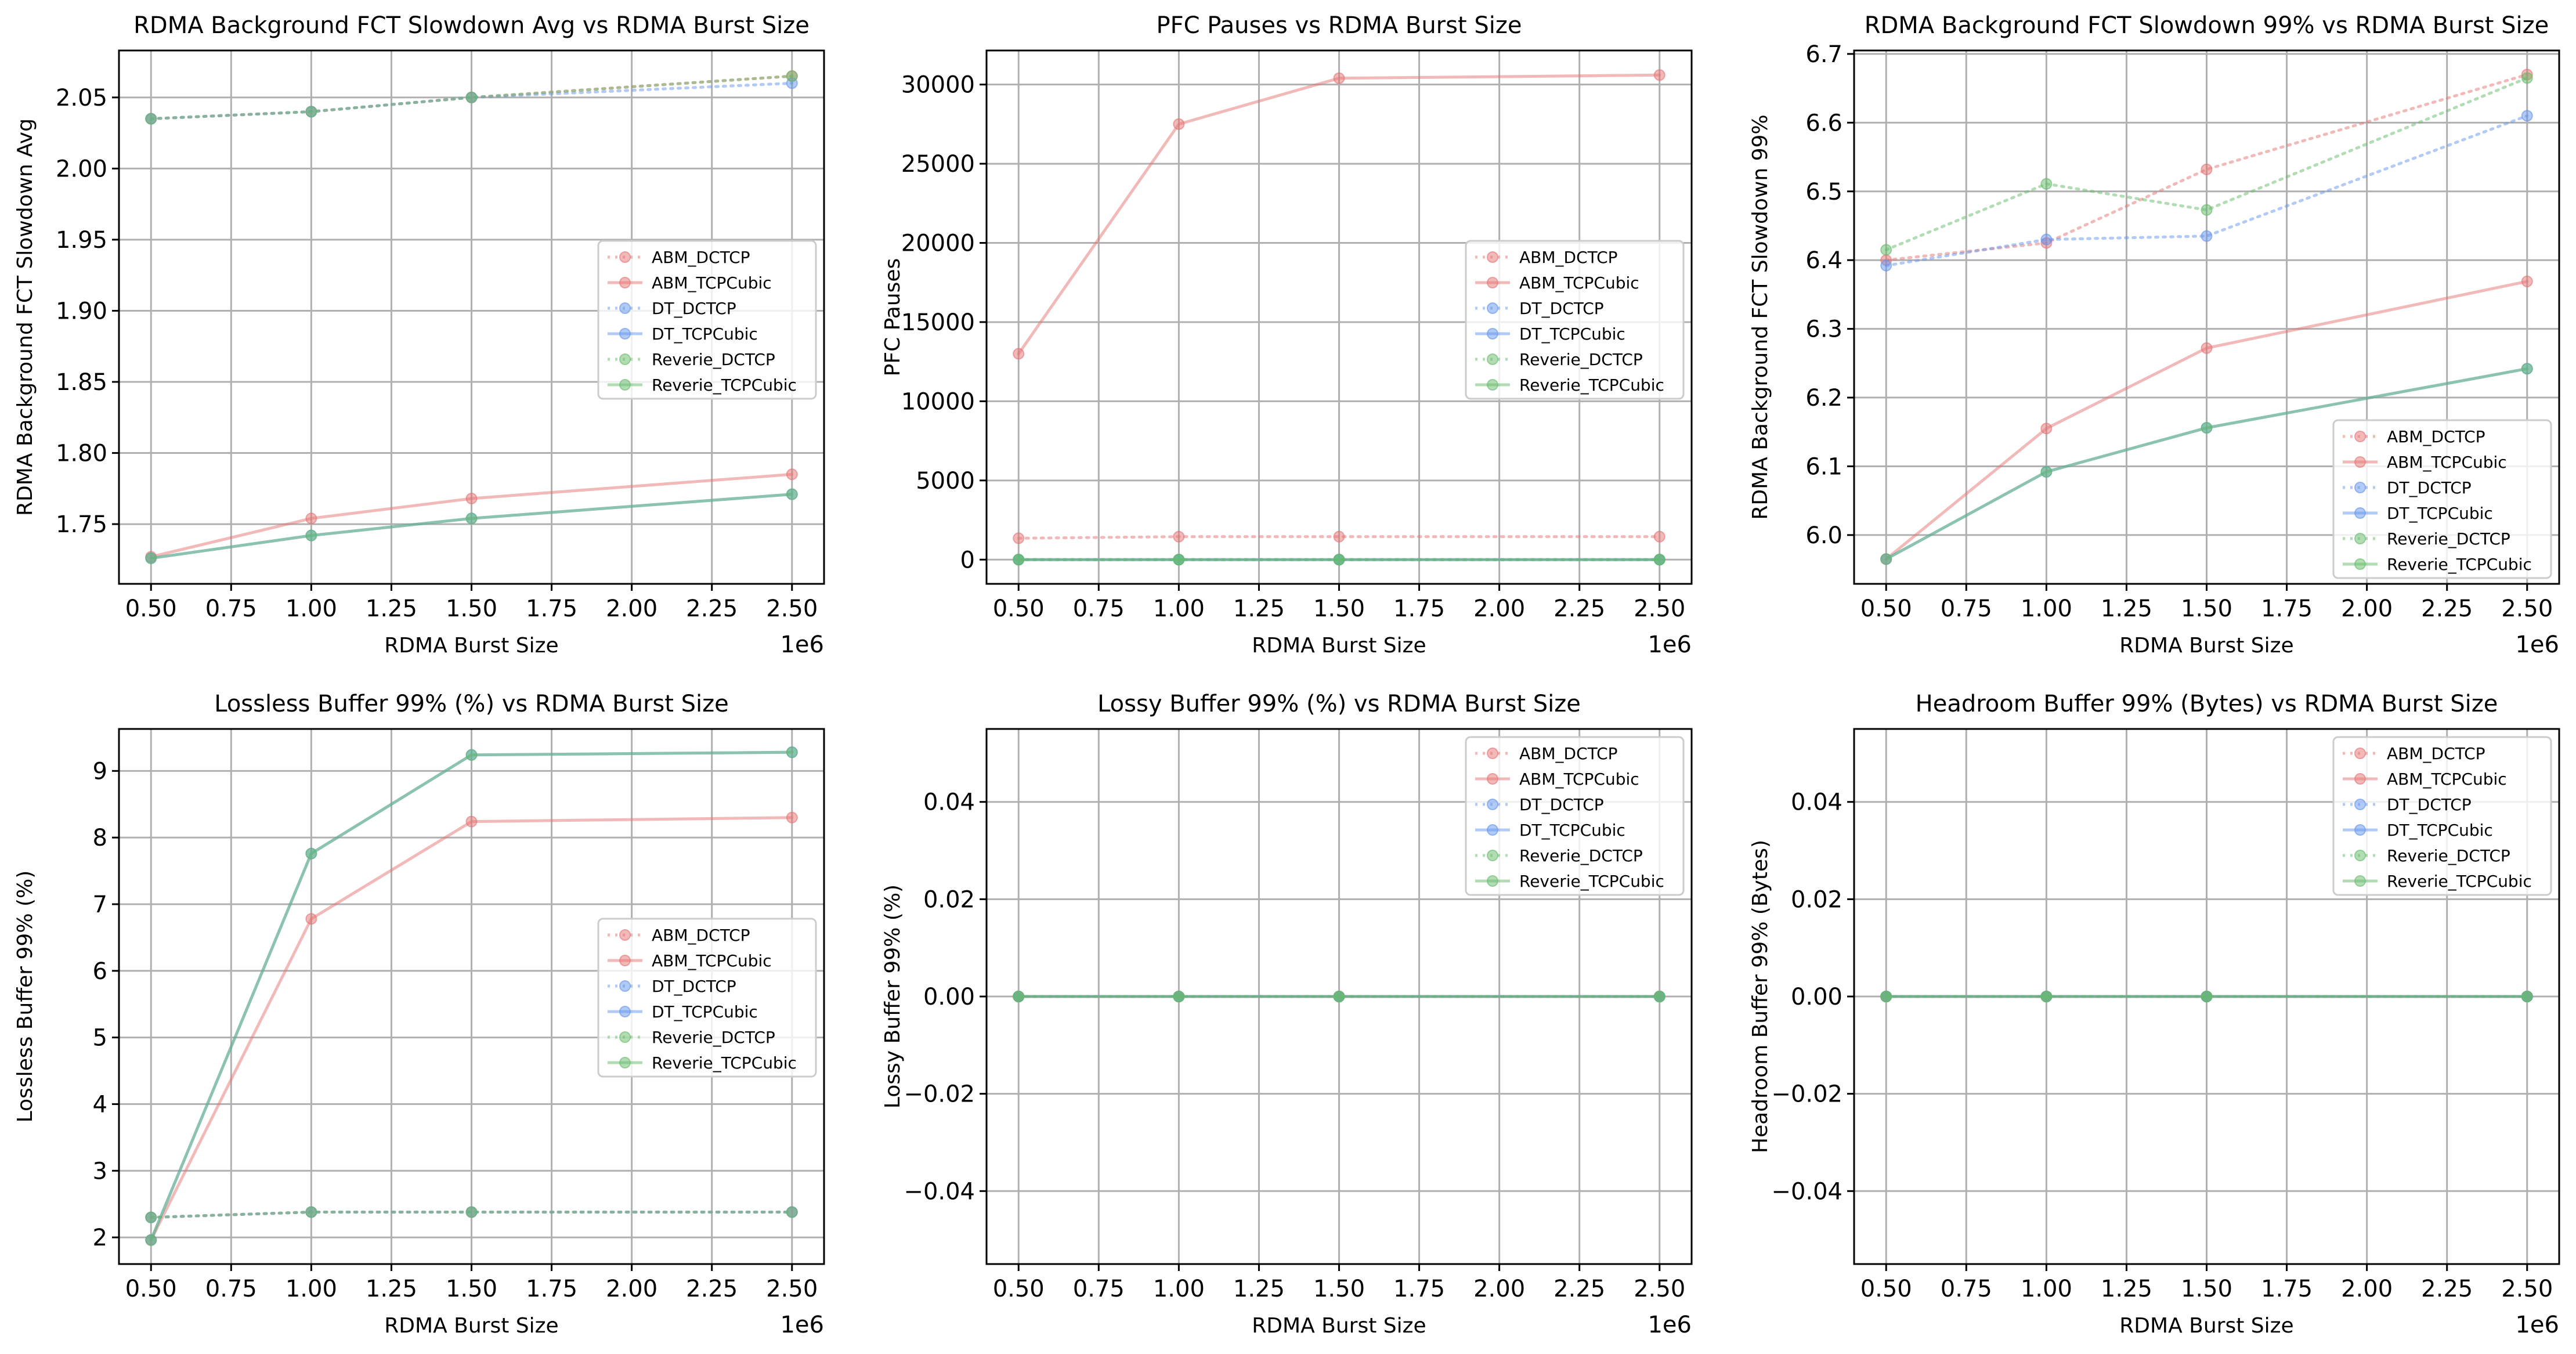  What do you see at coordinates (100, 1171) in the screenshot?
I see `y-tick-label: 3` at bounding box center [100, 1171].